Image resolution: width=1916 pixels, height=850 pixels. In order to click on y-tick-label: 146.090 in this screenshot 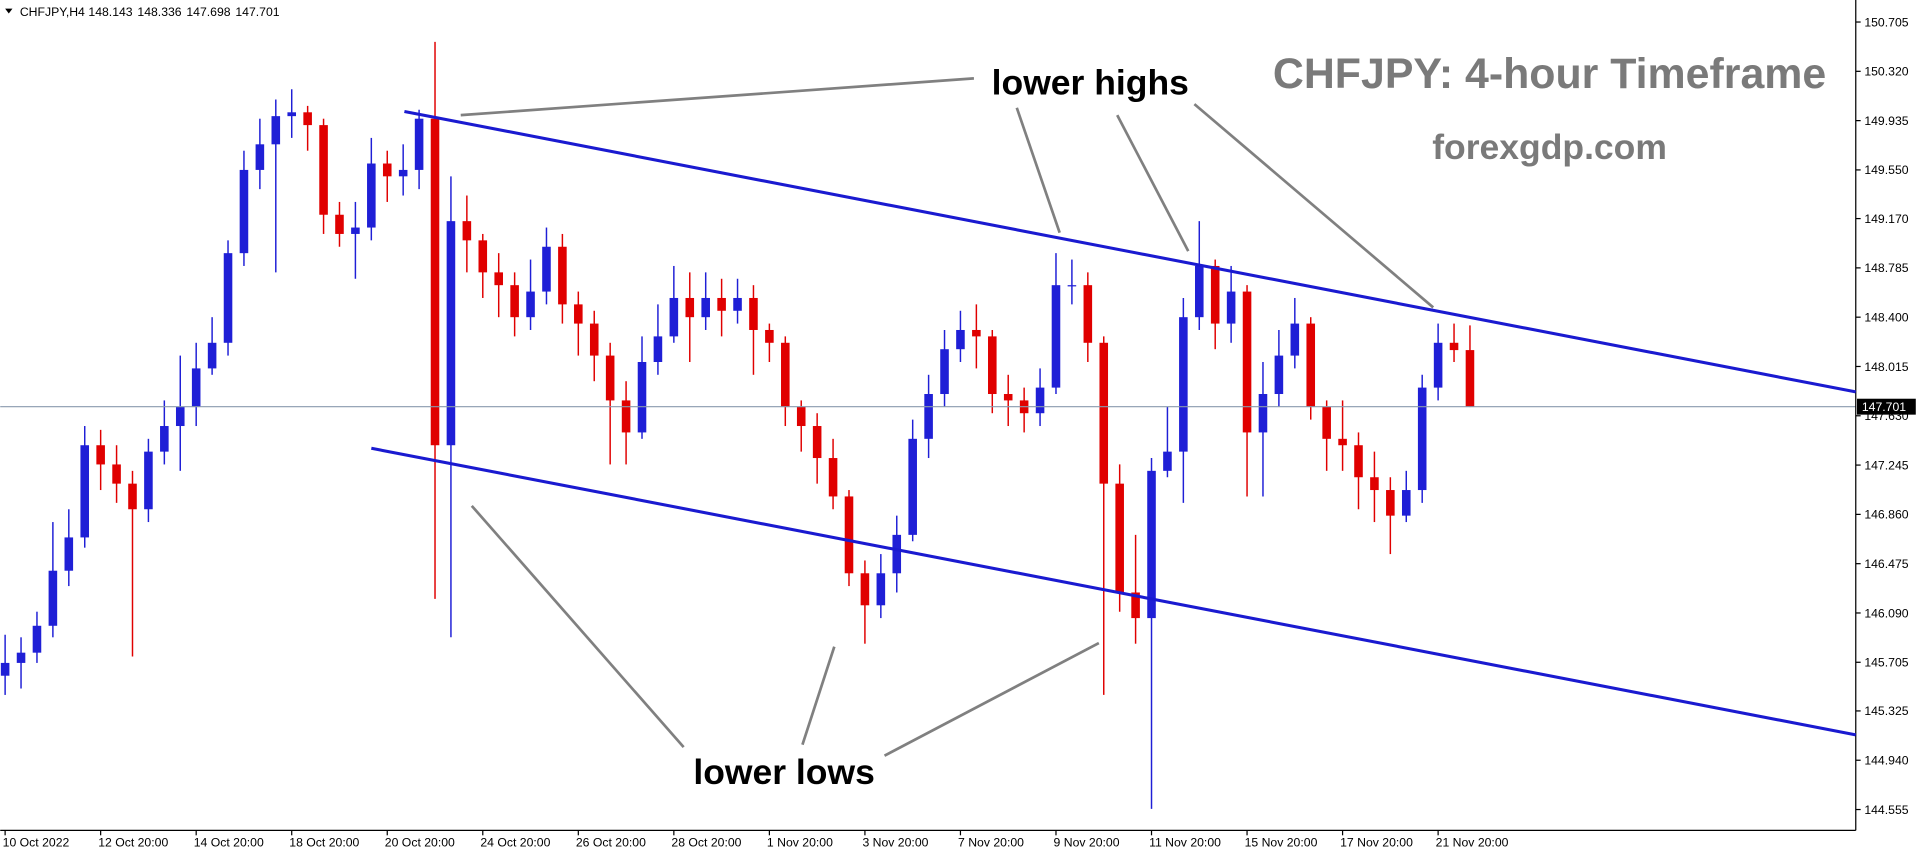, I will do `click(1886, 613)`.